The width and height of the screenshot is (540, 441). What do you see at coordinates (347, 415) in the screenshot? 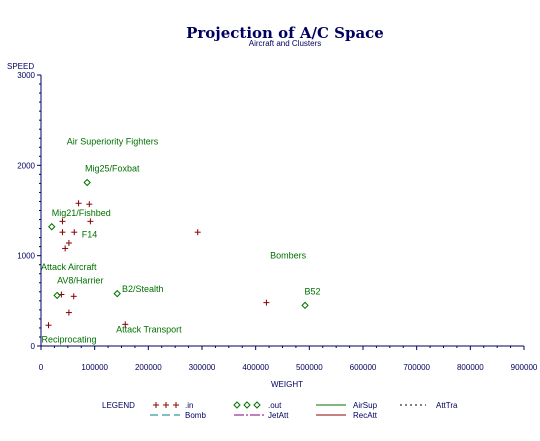
I see `legend-item-recatt: RecAtt` at bounding box center [347, 415].